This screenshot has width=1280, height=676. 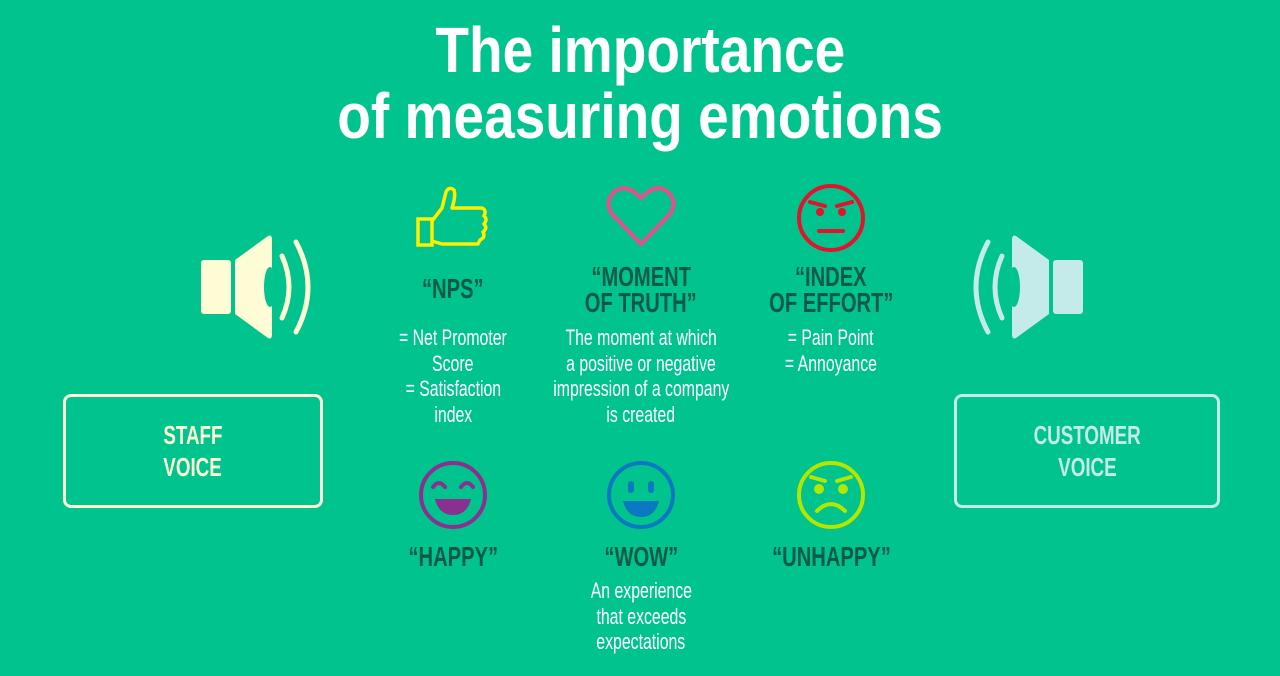 I want to click on title-line-1: The importance, so click(x=640, y=50).